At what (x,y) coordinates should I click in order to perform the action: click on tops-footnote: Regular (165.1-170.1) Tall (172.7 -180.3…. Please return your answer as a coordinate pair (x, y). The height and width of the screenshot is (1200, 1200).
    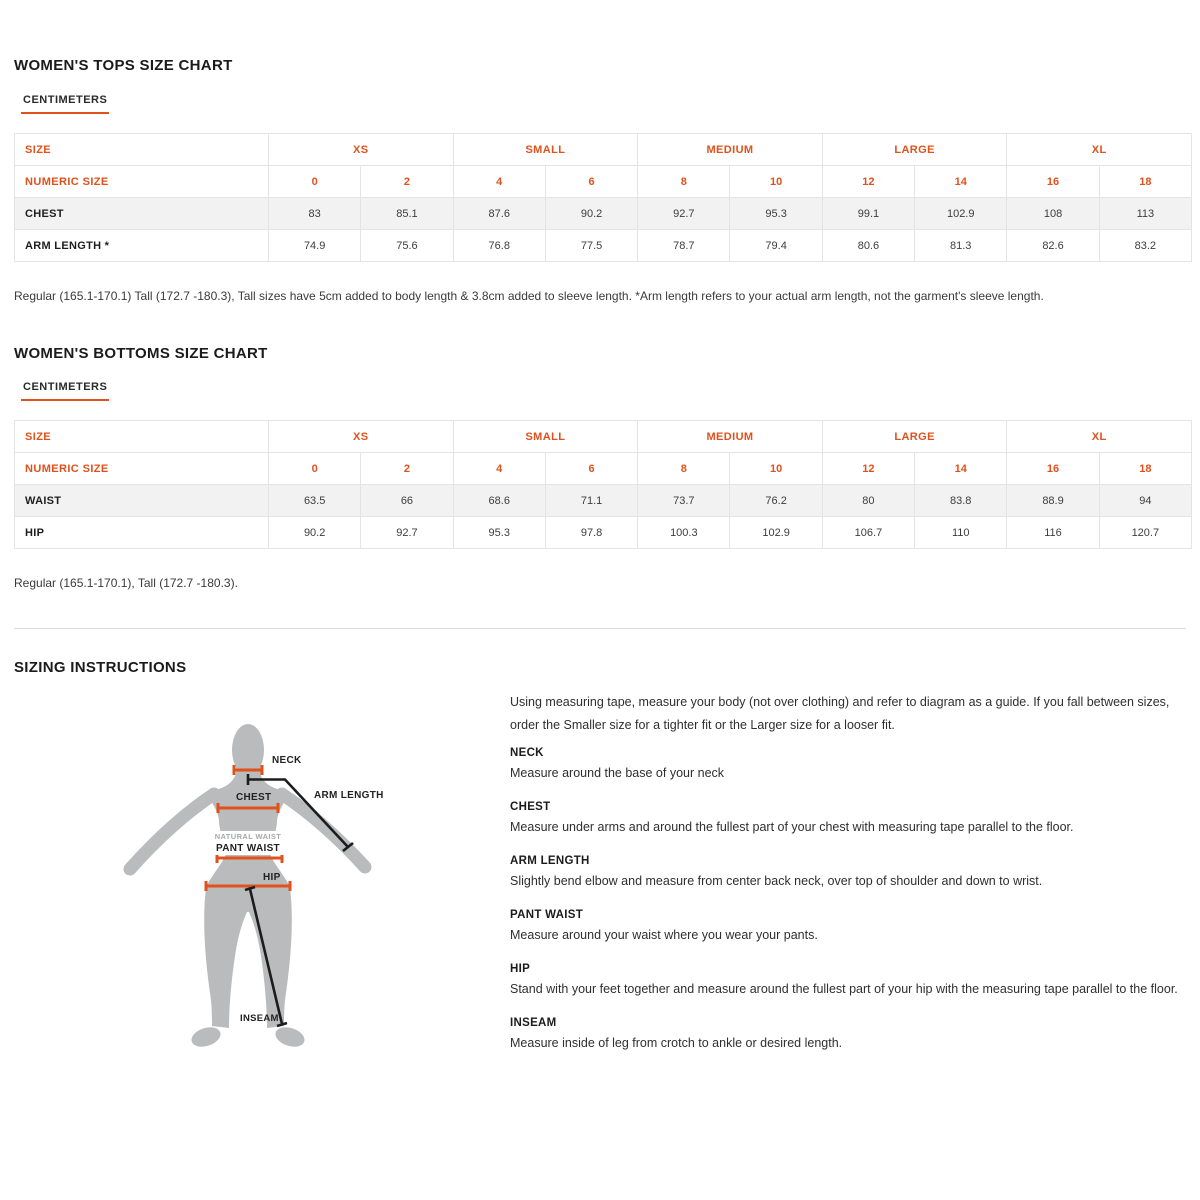
    Looking at the image, I should click on (529, 296).